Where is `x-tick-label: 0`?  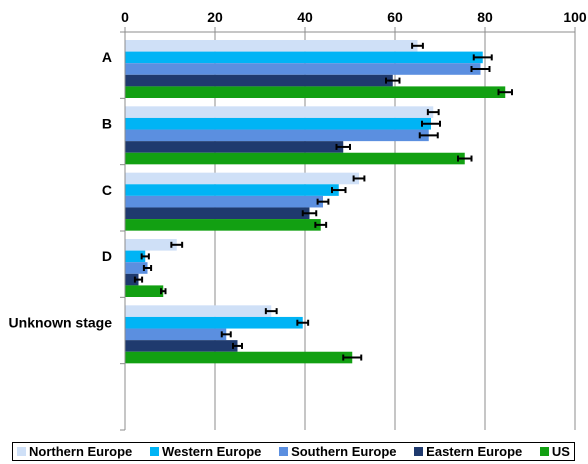
x-tick-label: 0 is located at coordinates (125, 17).